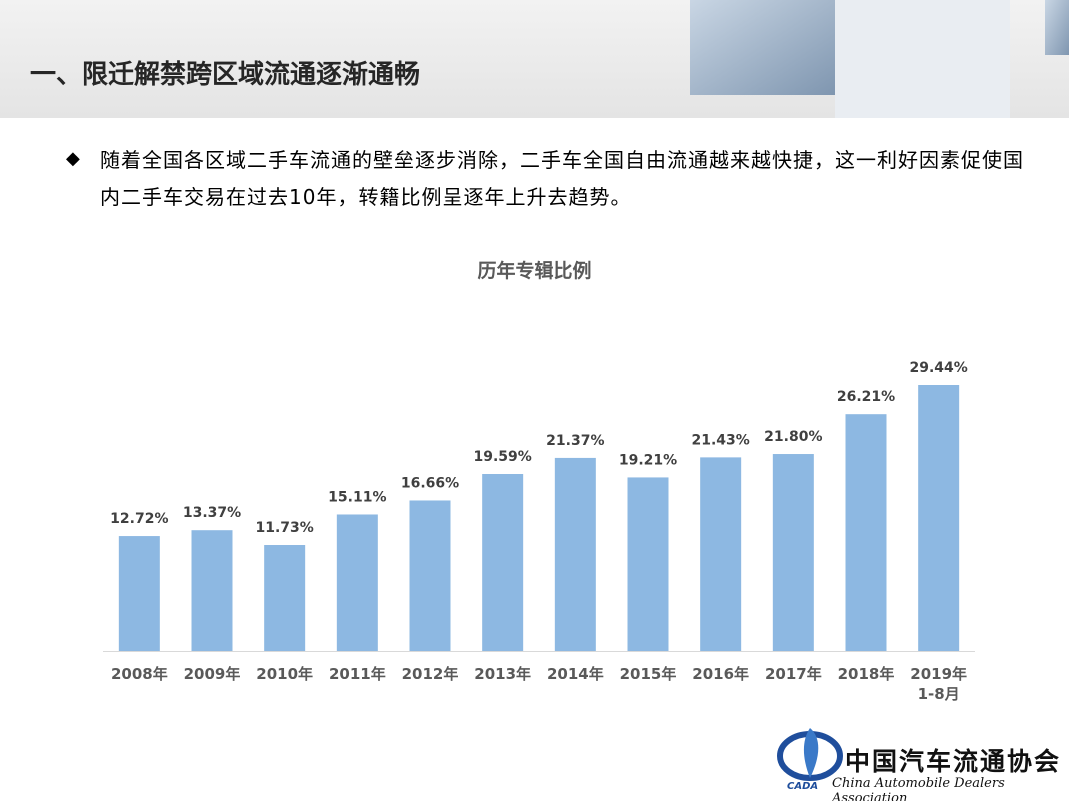  What do you see at coordinates (793, 437) in the screenshot?
I see `value-label: 21.80%` at bounding box center [793, 437].